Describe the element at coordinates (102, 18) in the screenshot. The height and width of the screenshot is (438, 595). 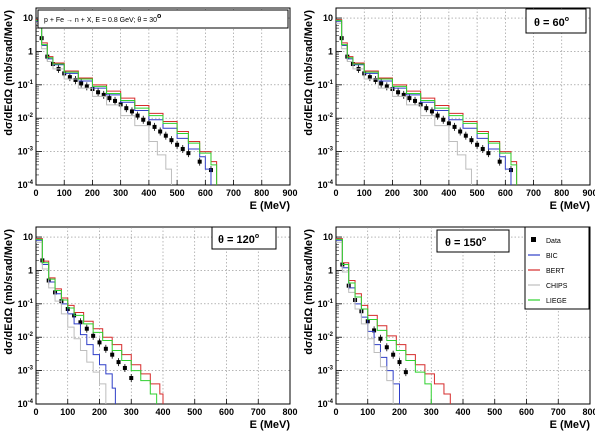
I see `reaction-label: p + Fe → n + X, E = 0.8 GeV; θ = 30o` at that location.